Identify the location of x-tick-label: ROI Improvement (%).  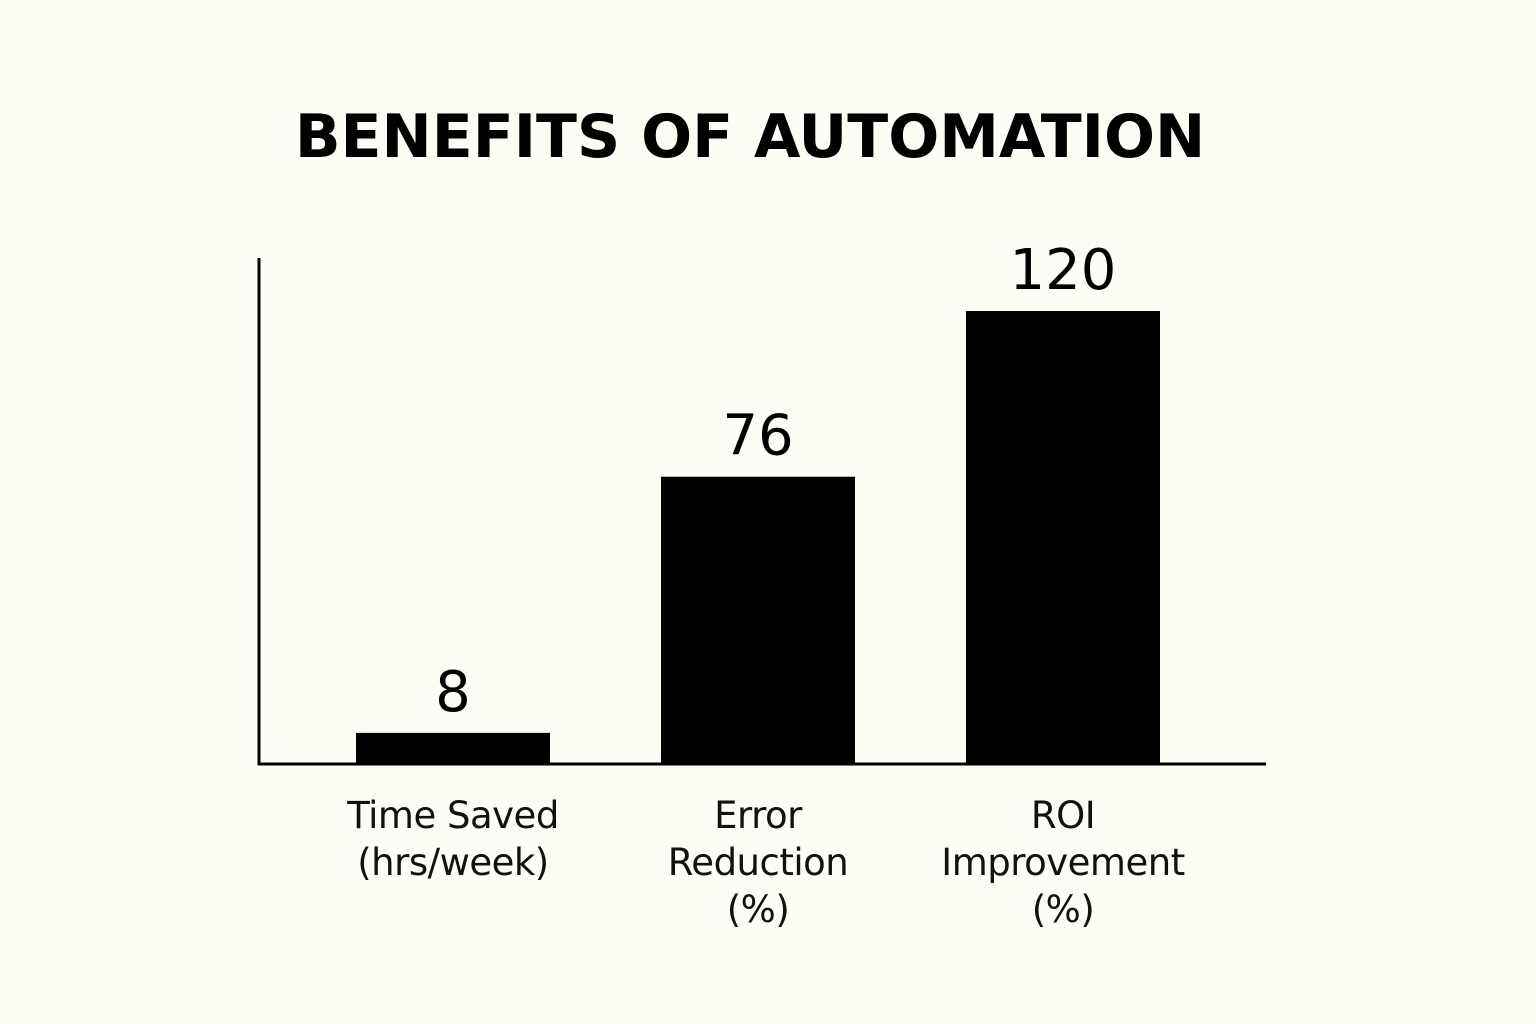
(1063, 862).